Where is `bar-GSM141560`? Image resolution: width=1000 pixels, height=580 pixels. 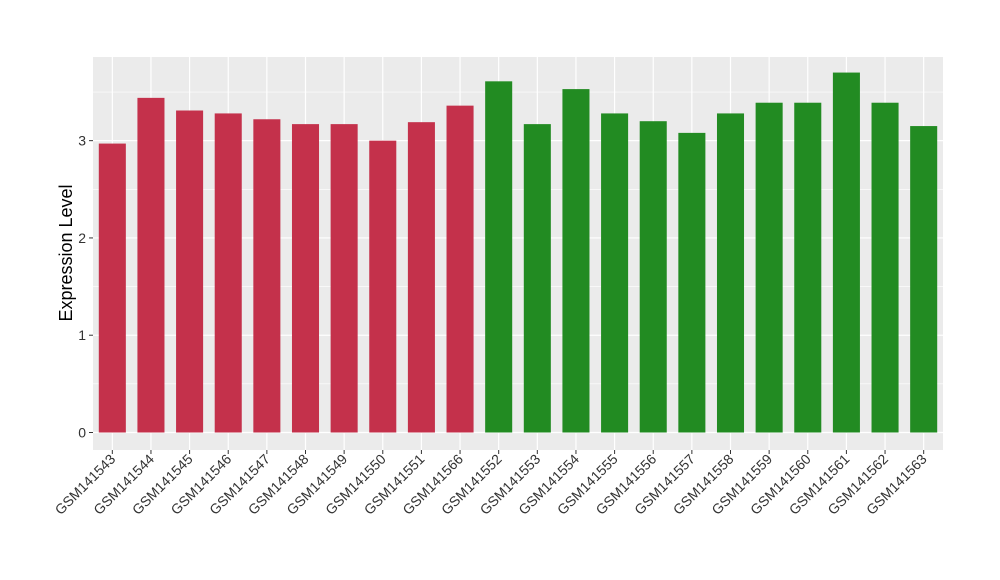
bar-GSM141560 is located at coordinates (808, 267).